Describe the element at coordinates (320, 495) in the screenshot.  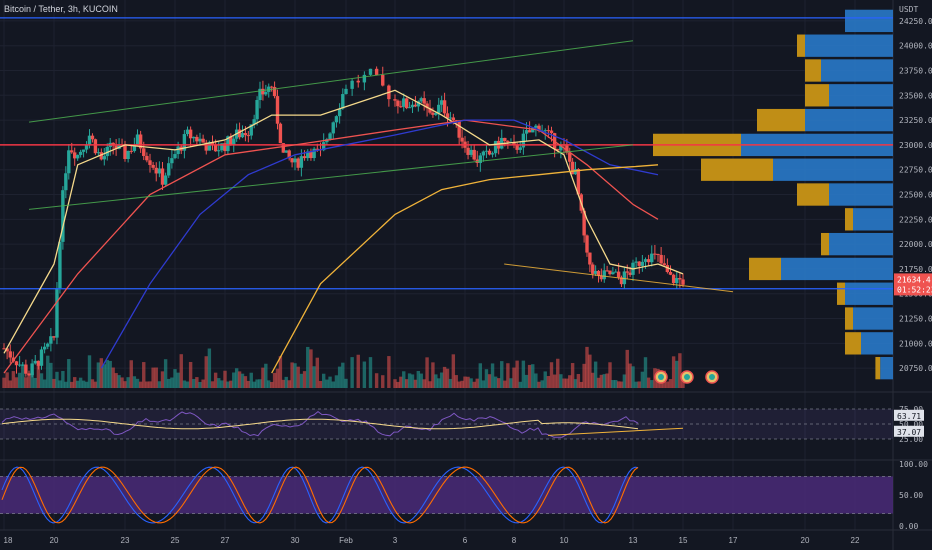
I see `stoch-d-line` at that location.